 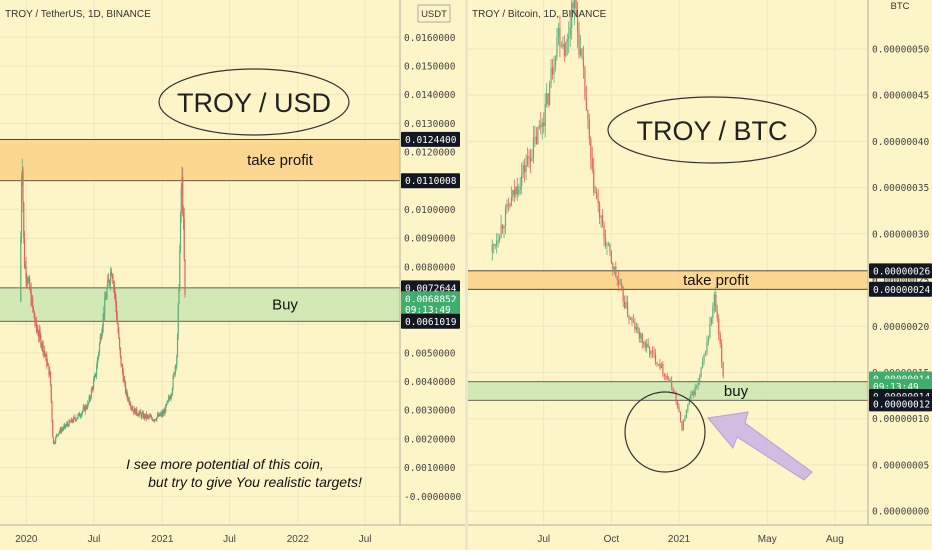 What do you see at coordinates (430, 267) in the screenshot?
I see `left-y-tick-label: 0.0080000` at bounding box center [430, 267].